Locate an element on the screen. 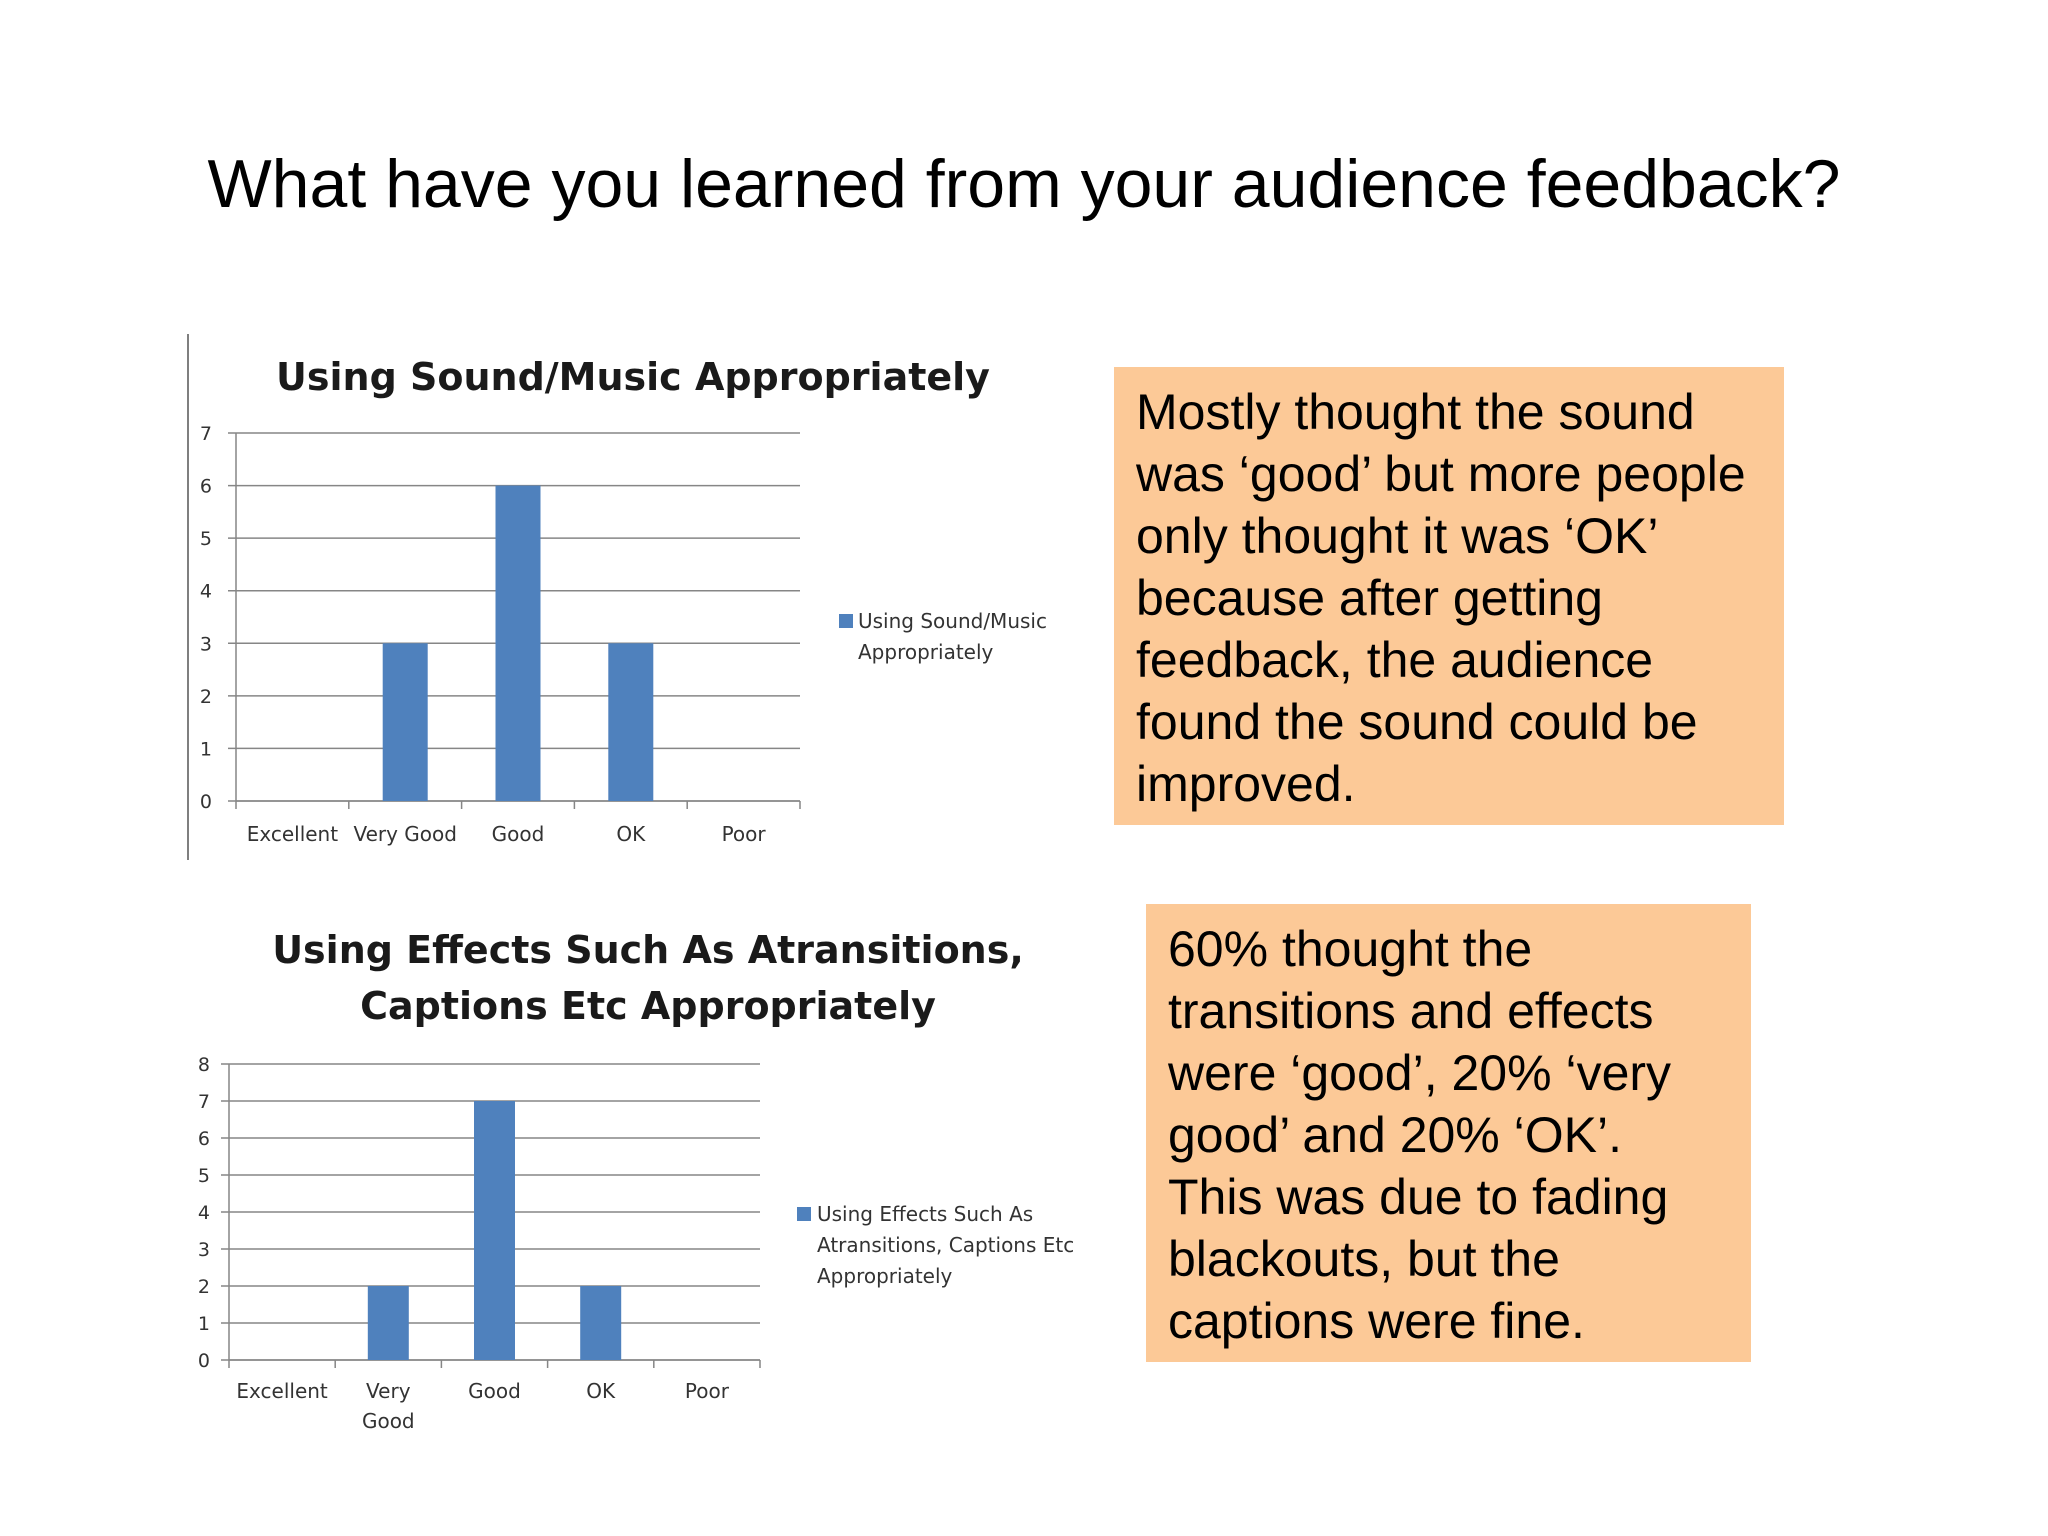 The image size is (2048, 1536). chart-title-line: Using Effects Such As Atransitions, is located at coordinates (648, 950).